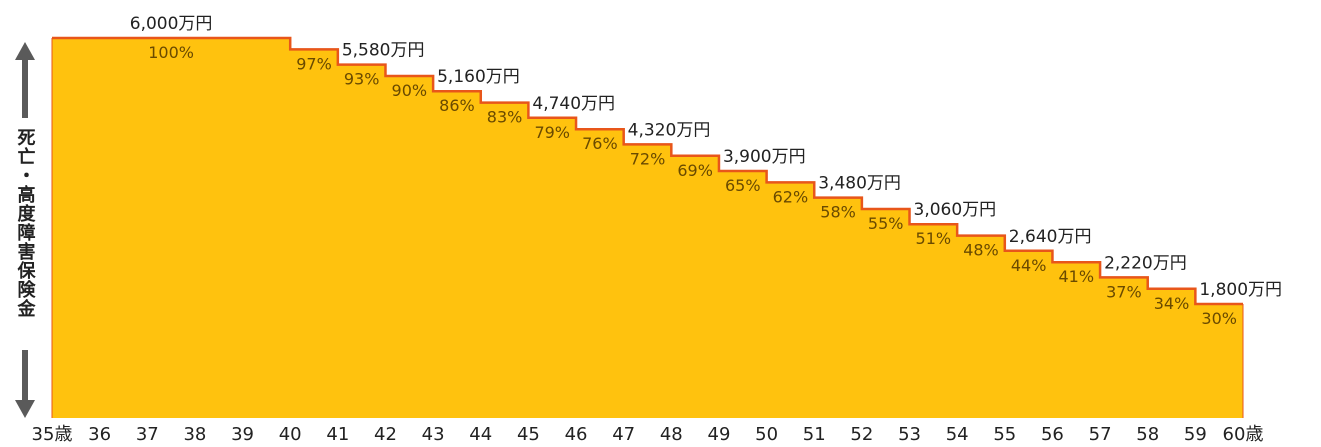 This screenshot has width=1321, height=447. Describe the element at coordinates (25, 88) in the screenshot. I see `arrow-shaft-top` at that location.